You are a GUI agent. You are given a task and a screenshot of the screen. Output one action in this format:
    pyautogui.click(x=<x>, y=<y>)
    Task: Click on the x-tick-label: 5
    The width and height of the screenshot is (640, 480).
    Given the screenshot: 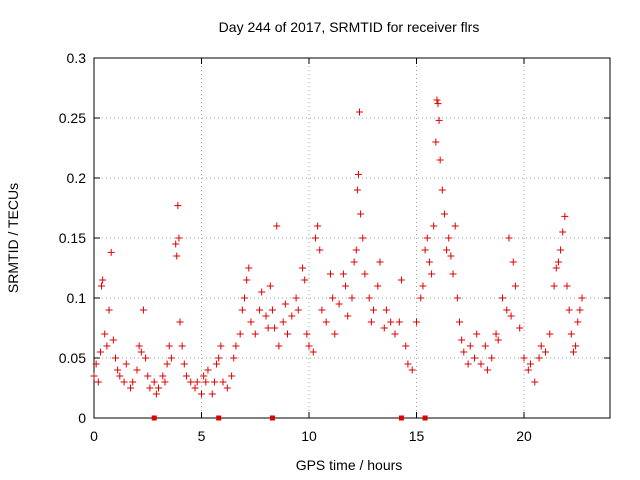 What is the action you would take?
    pyautogui.click(x=202, y=436)
    